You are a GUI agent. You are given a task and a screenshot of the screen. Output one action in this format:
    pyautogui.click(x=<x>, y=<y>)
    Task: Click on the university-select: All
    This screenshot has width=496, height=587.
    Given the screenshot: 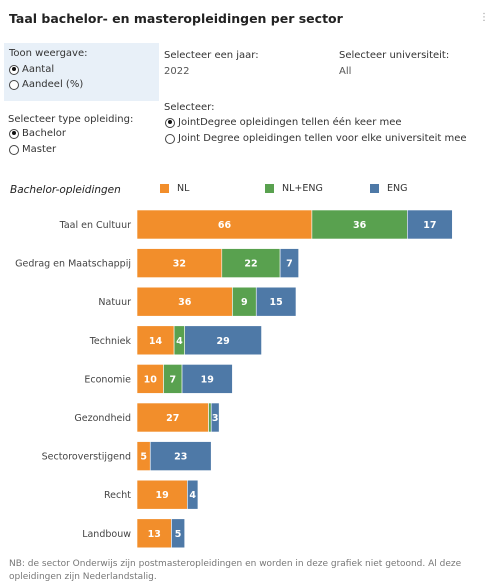 What is the action you would take?
    pyautogui.click(x=345, y=71)
    